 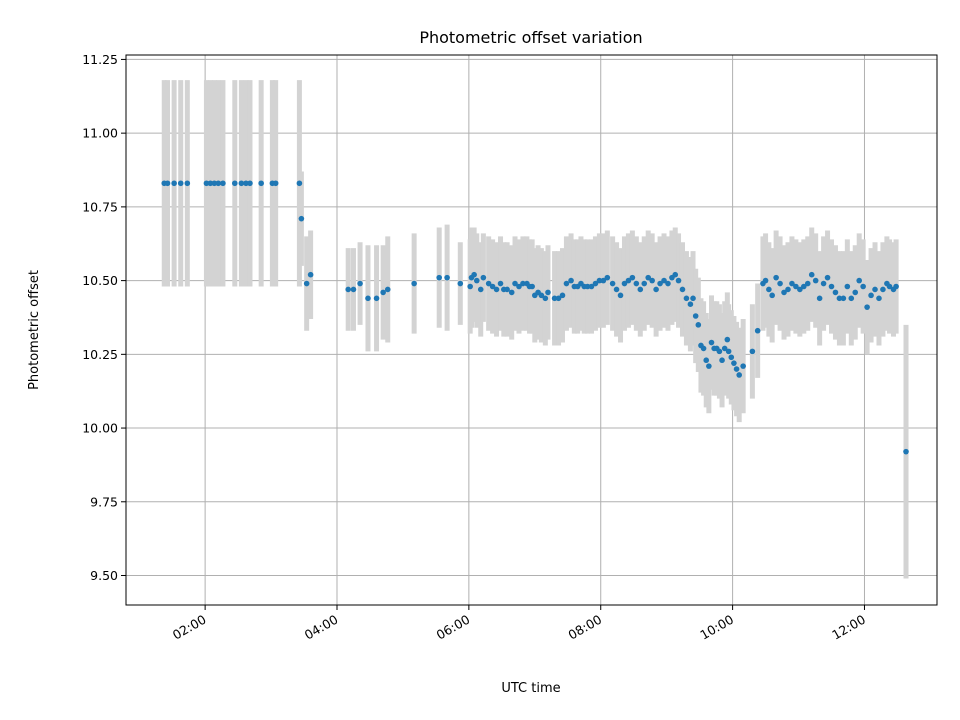 I want to click on chart-title: Photometric offset variation, so click(x=530, y=37).